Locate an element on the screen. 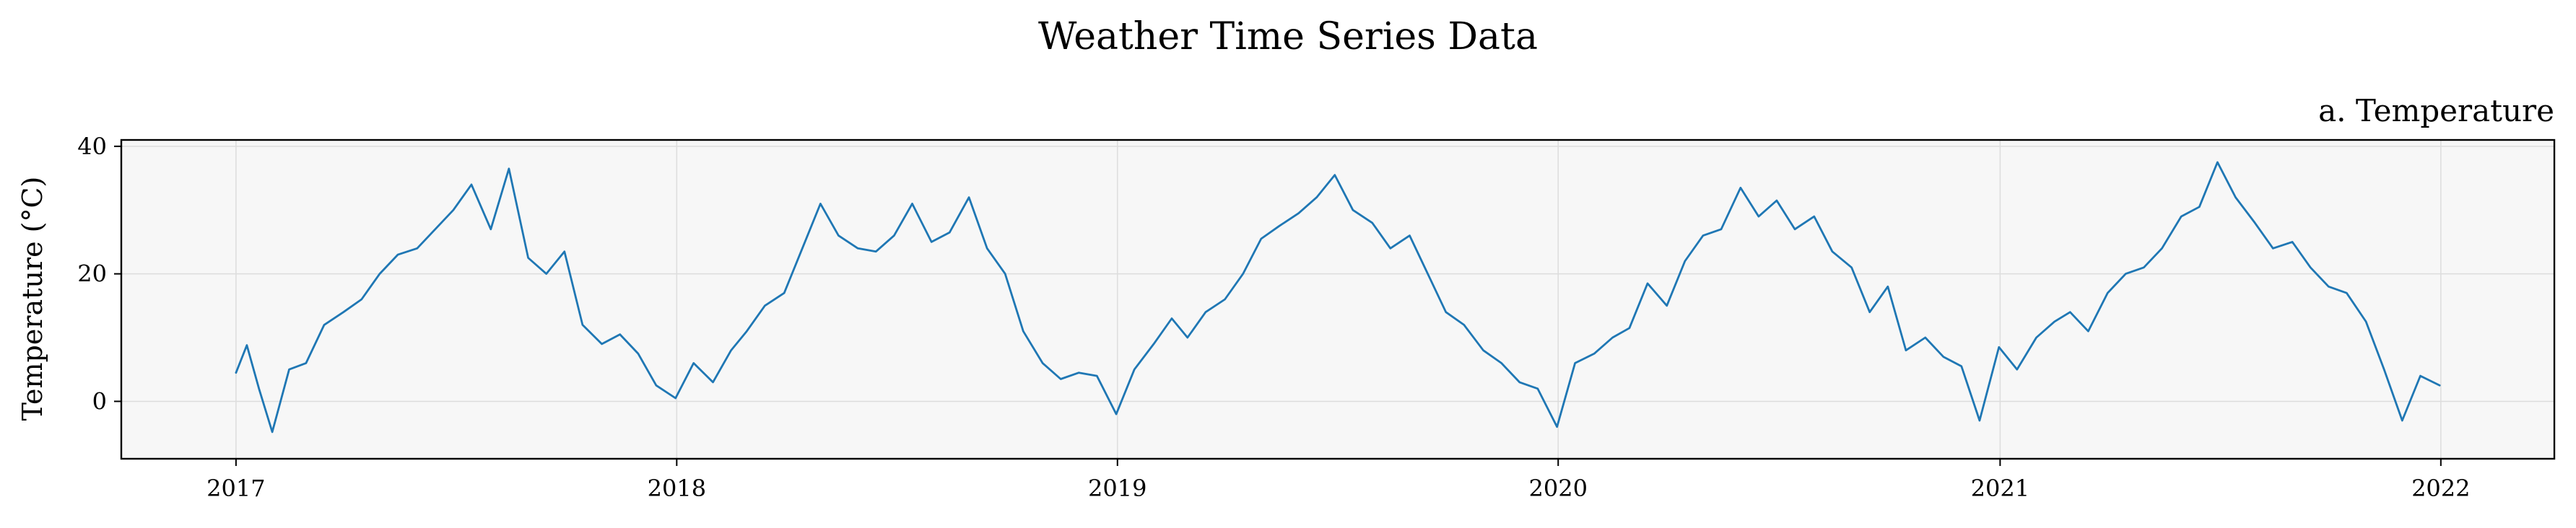 This screenshot has width=2576, height=528. x-axis-ticks: 2017 2018 2019 2020 2021 2022 is located at coordinates (1338, 481).